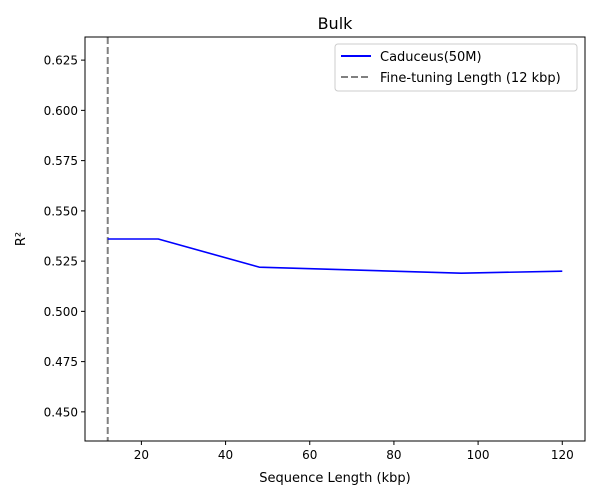 The image size is (600, 504). Describe the element at coordinates (21, 239) in the screenshot. I see `y-axis-label: R²` at that location.